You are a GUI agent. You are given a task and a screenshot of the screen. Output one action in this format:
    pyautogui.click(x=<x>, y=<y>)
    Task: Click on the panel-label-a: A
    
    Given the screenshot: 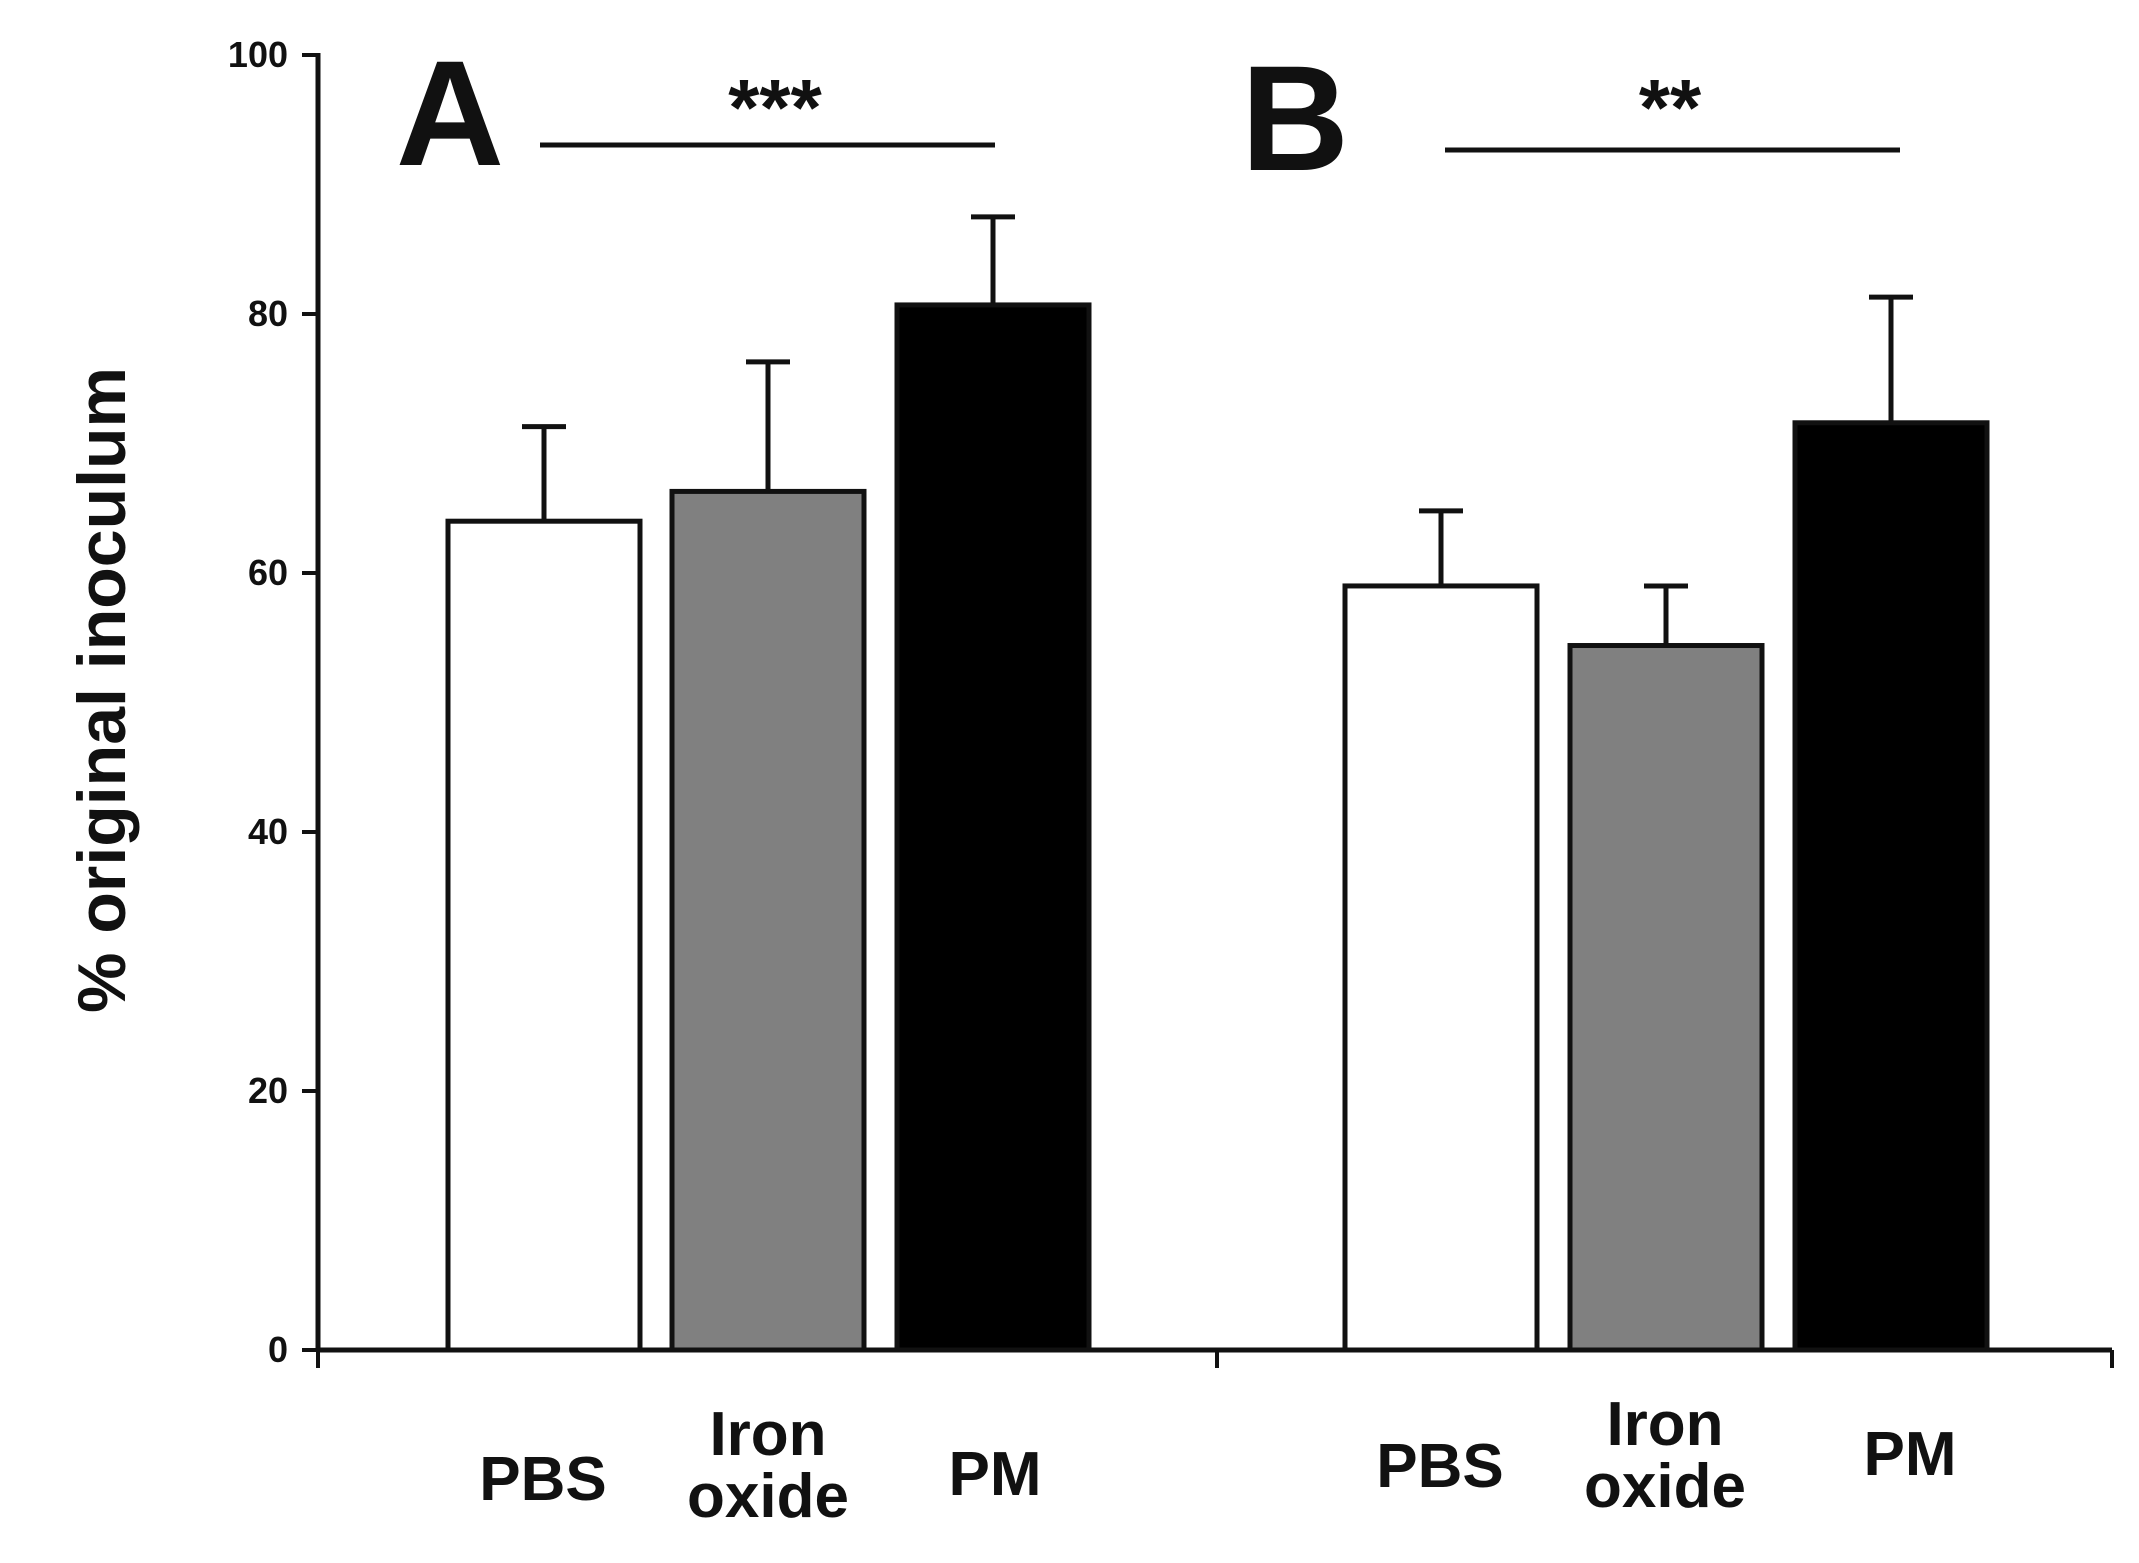 What is the action you would take?
    pyautogui.click(x=450, y=113)
    